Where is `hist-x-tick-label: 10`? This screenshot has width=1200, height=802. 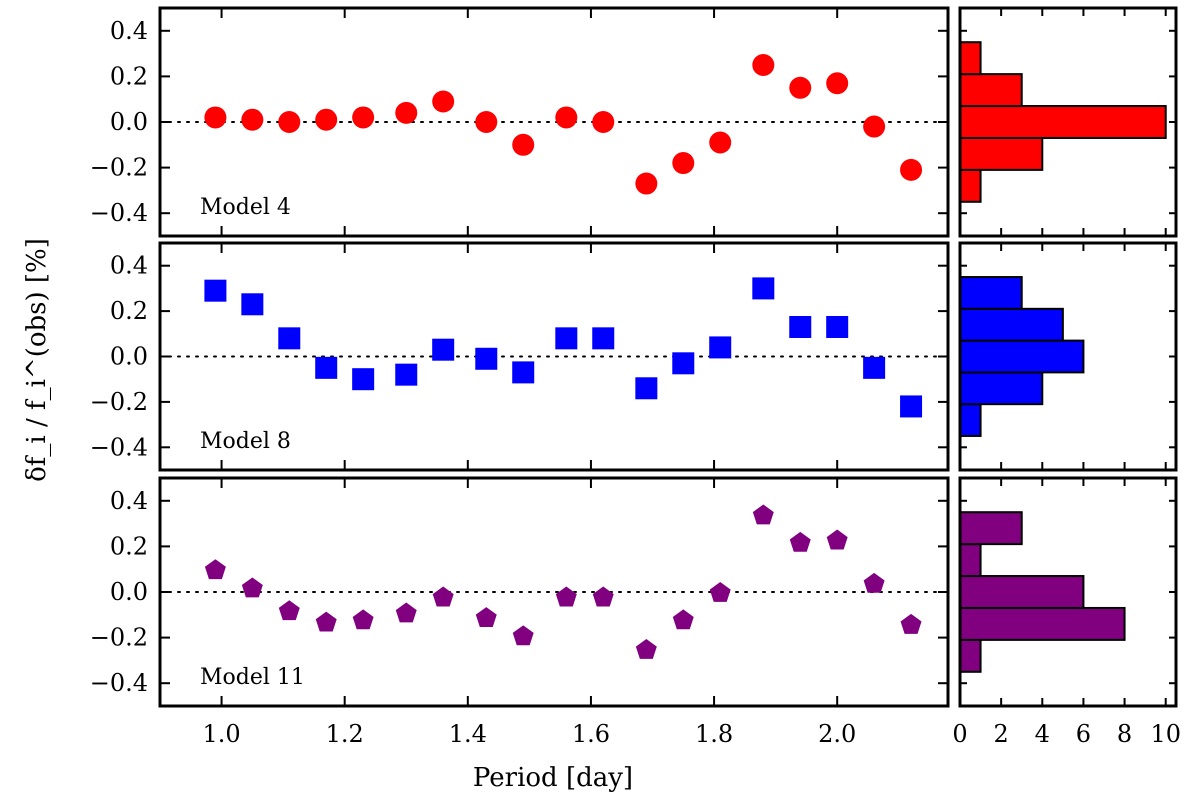
hist-x-tick-label: 10 is located at coordinates (1165, 734).